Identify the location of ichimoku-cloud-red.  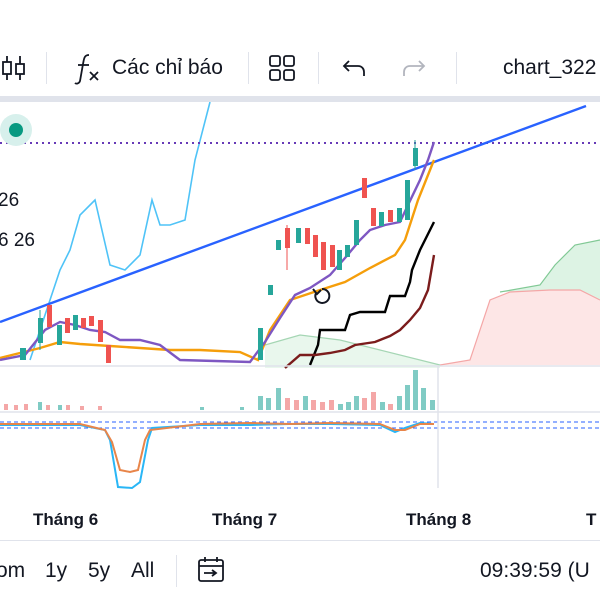
(520, 327).